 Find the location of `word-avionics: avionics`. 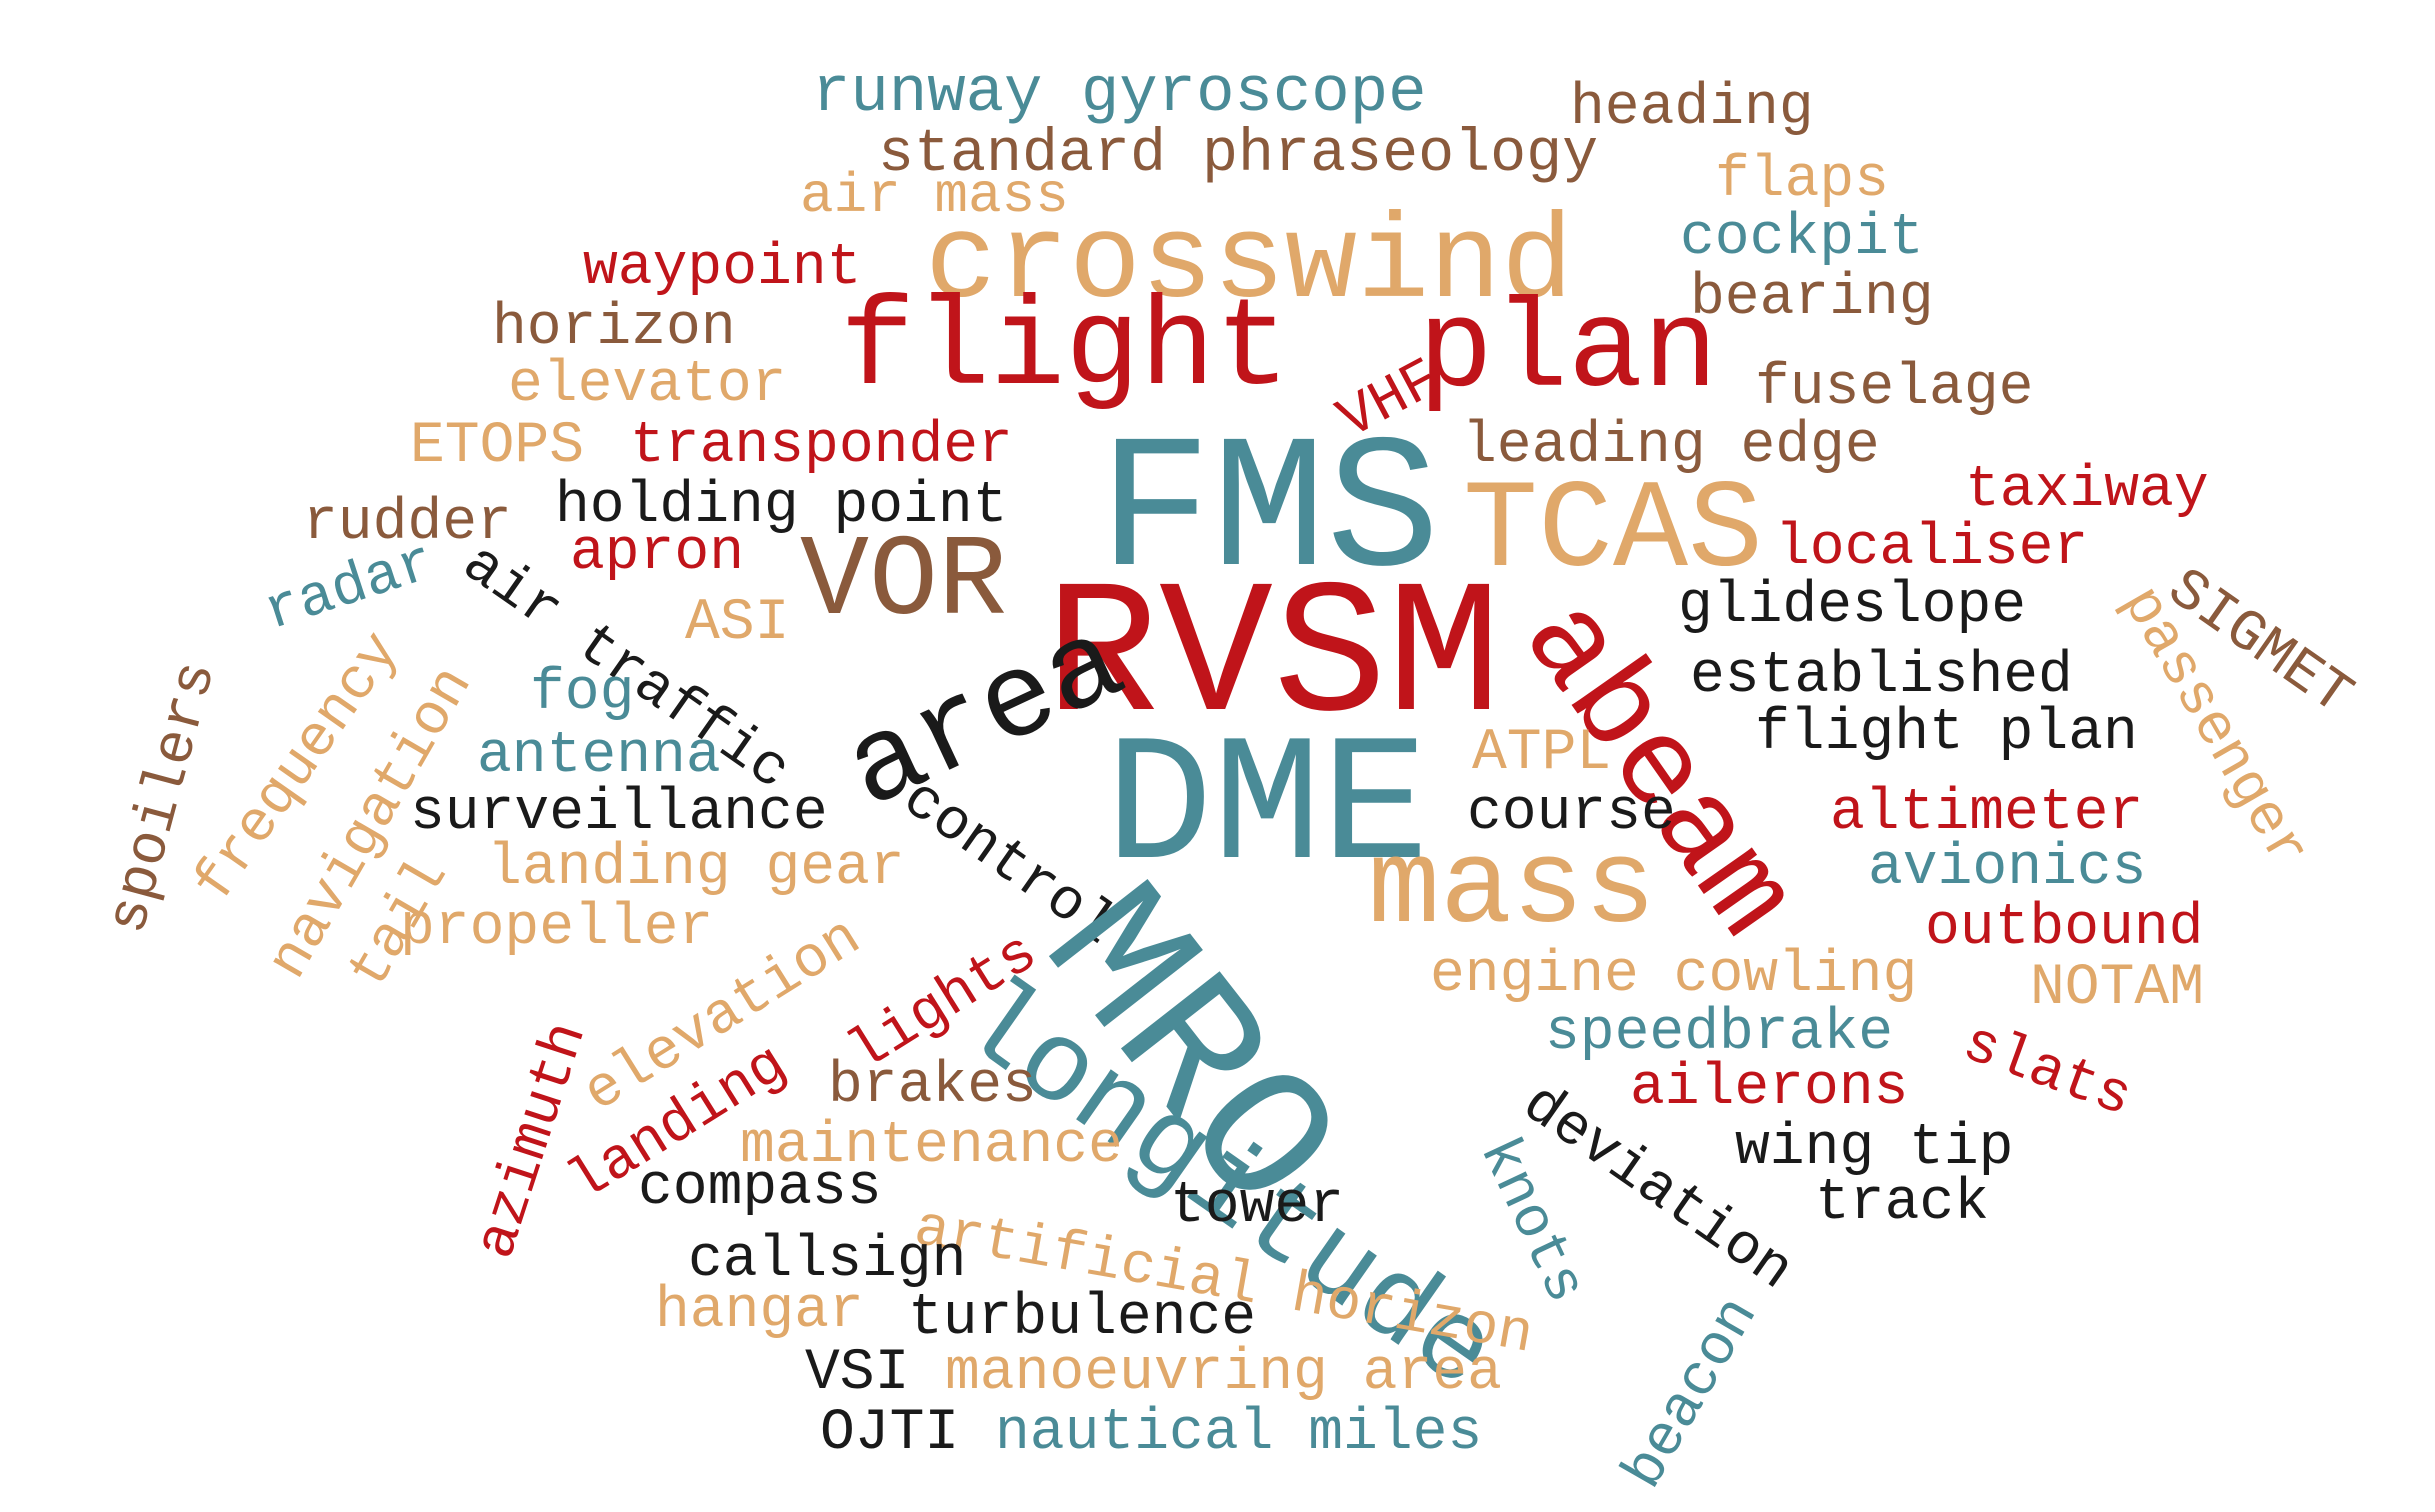

word-avionics: avionics is located at coordinates (2007, 868).